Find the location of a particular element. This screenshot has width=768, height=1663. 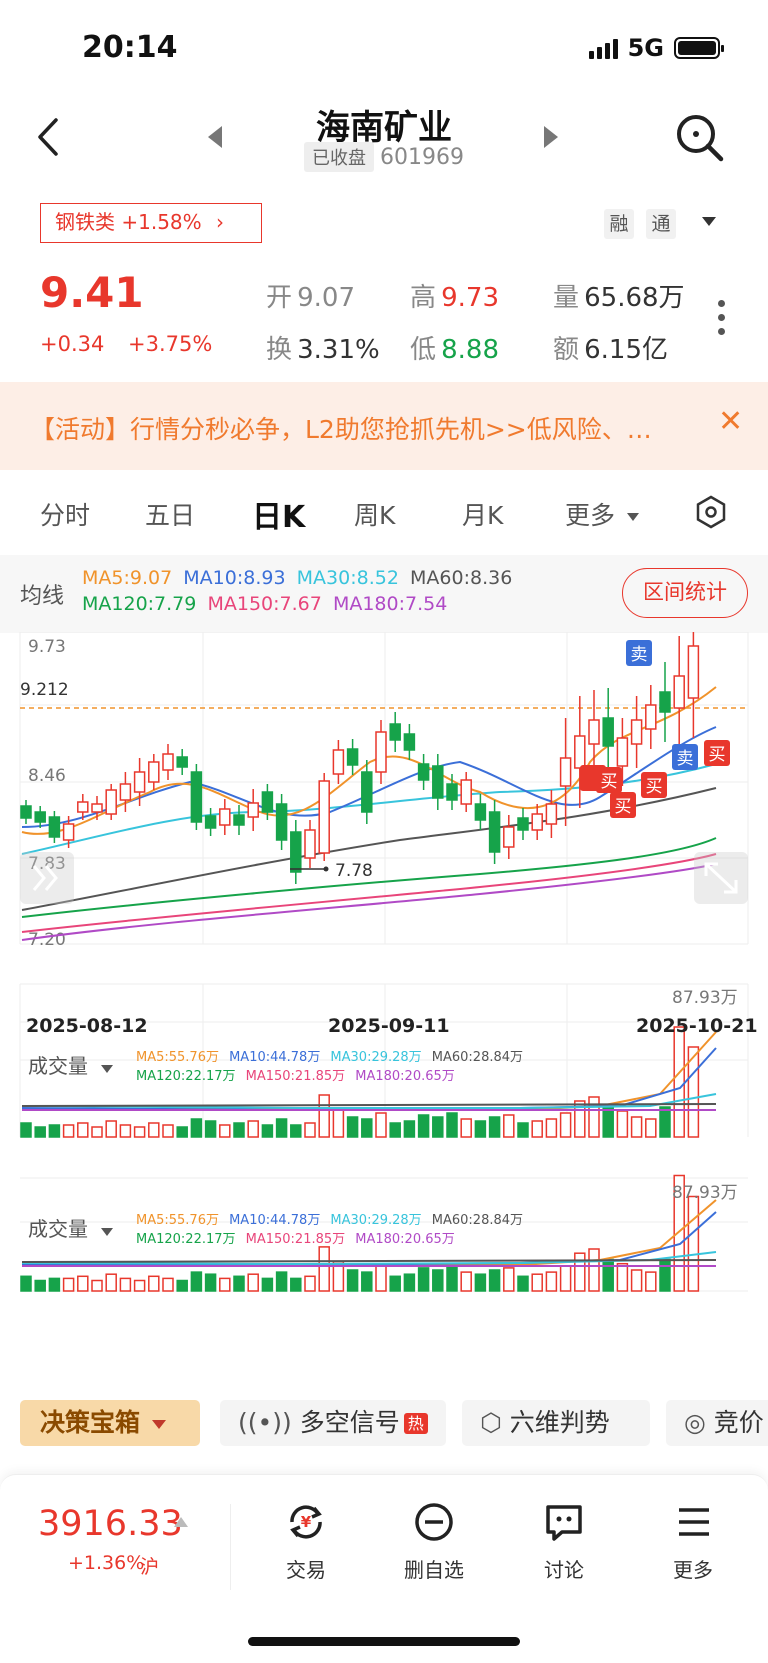

vol-ma120: MA120:22.17万 is located at coordinates (186, 1239).